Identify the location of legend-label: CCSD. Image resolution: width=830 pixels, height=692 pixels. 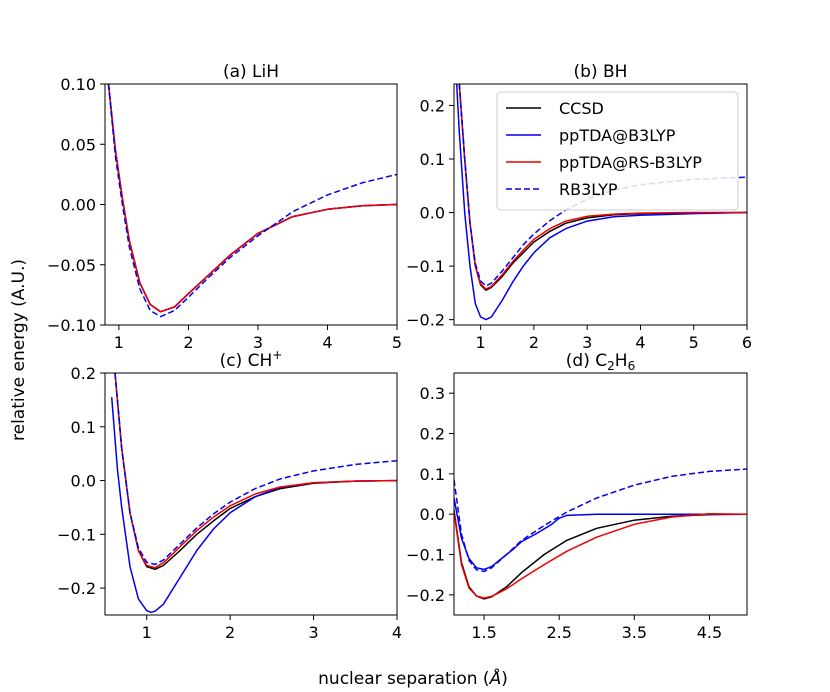
(581, 108).